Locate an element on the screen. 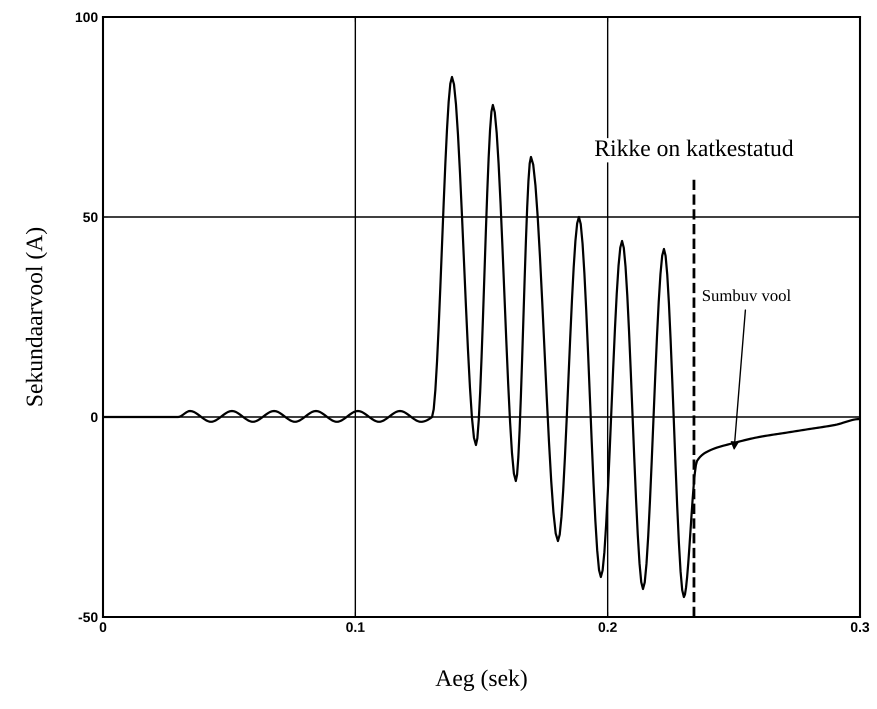  ref-line-label: Rikke on katkestatud is located at coordinates (694, 148).